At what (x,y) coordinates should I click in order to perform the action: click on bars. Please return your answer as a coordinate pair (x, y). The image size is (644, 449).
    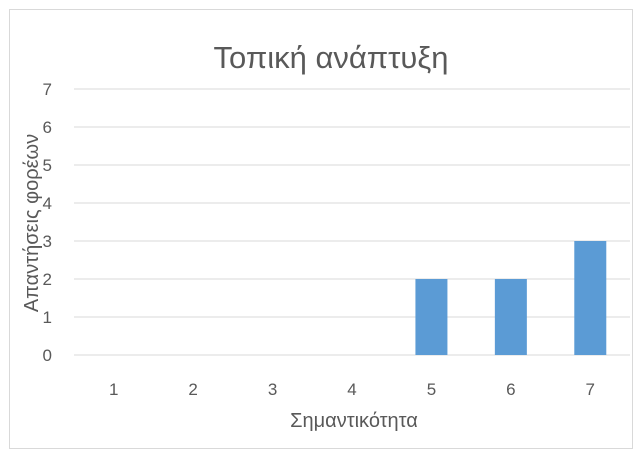
    Looking at the image, I should click on (511, 298).